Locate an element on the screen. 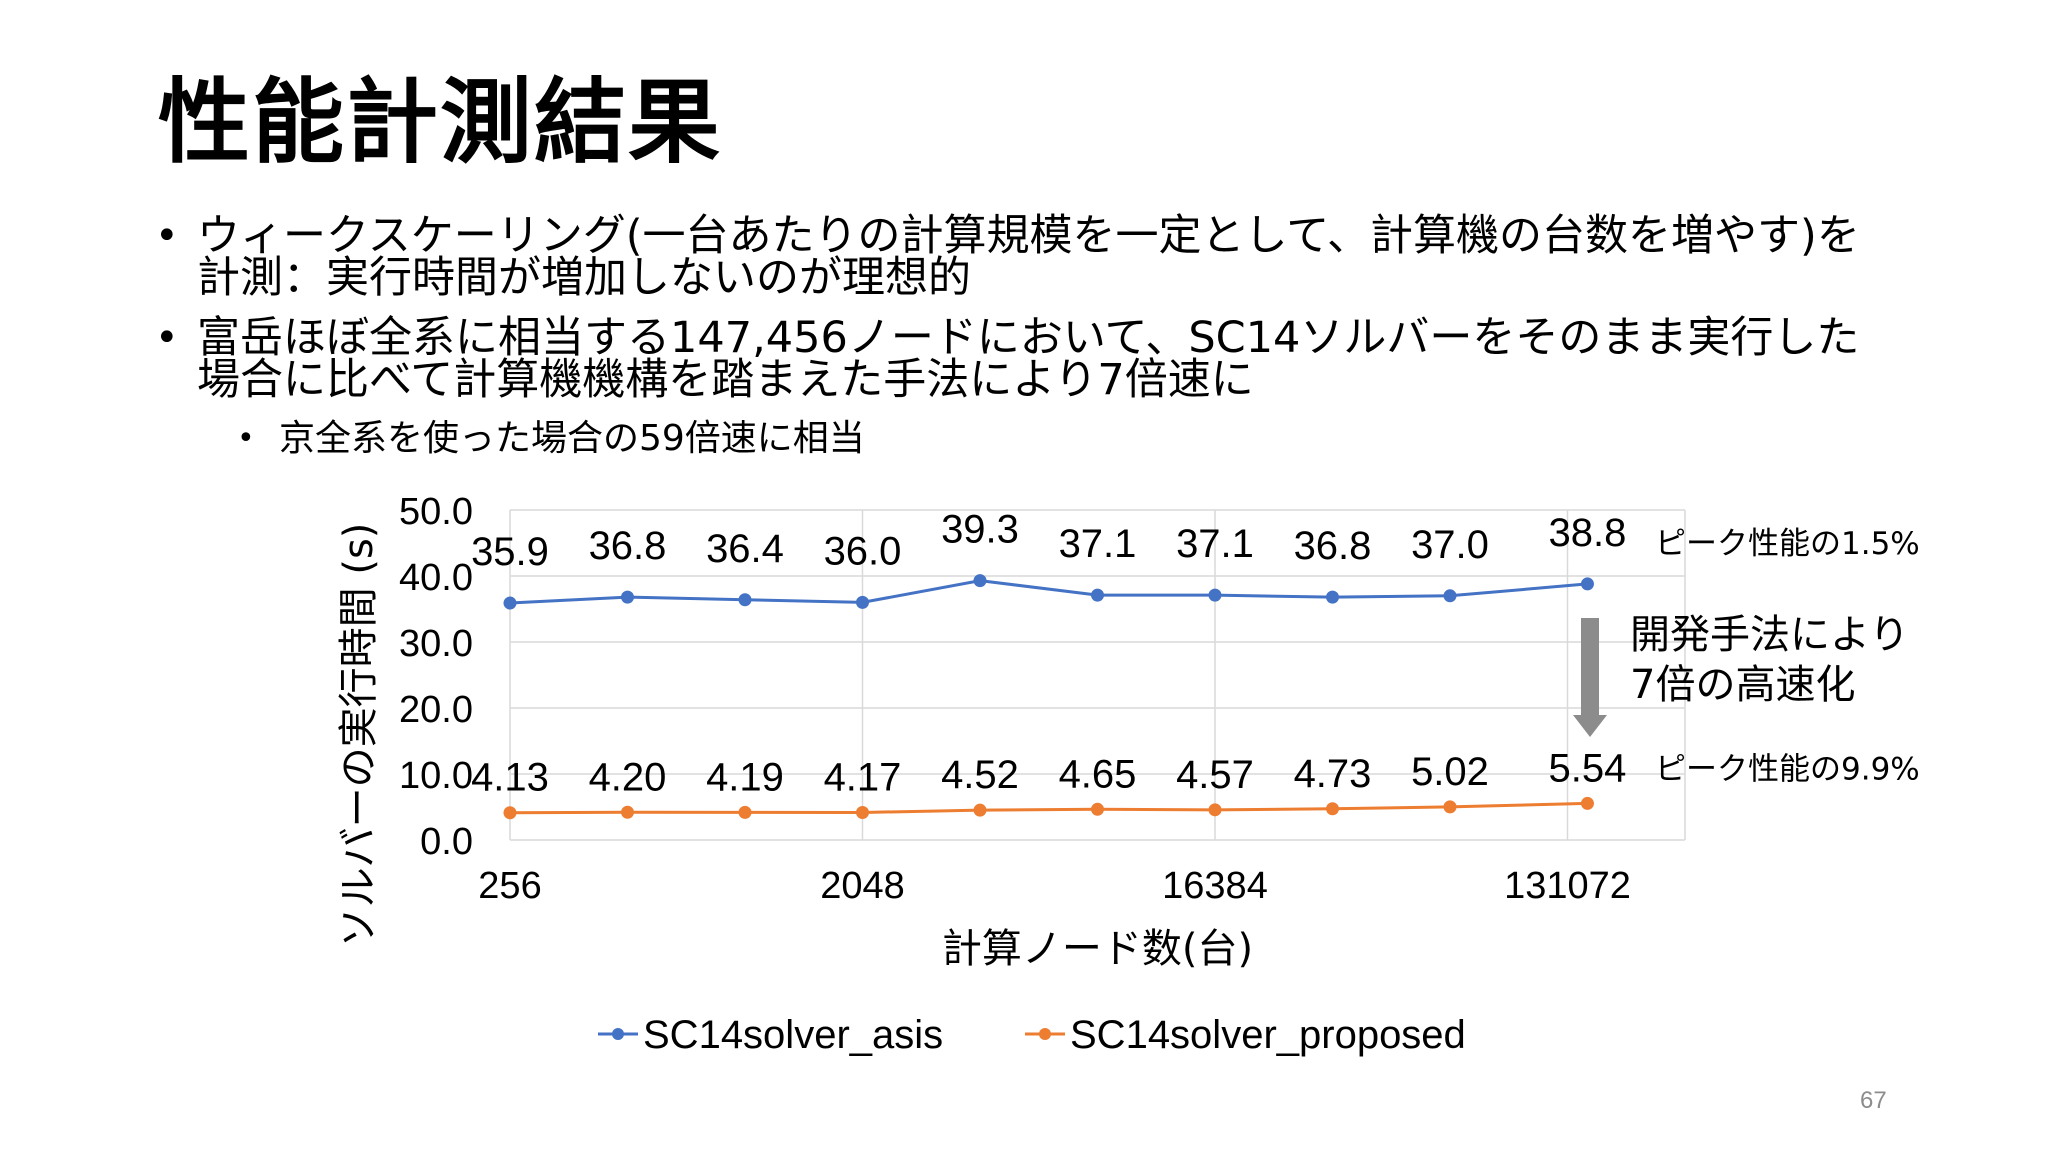  data-label: 38.8 is located at coordinates (1588, 533).